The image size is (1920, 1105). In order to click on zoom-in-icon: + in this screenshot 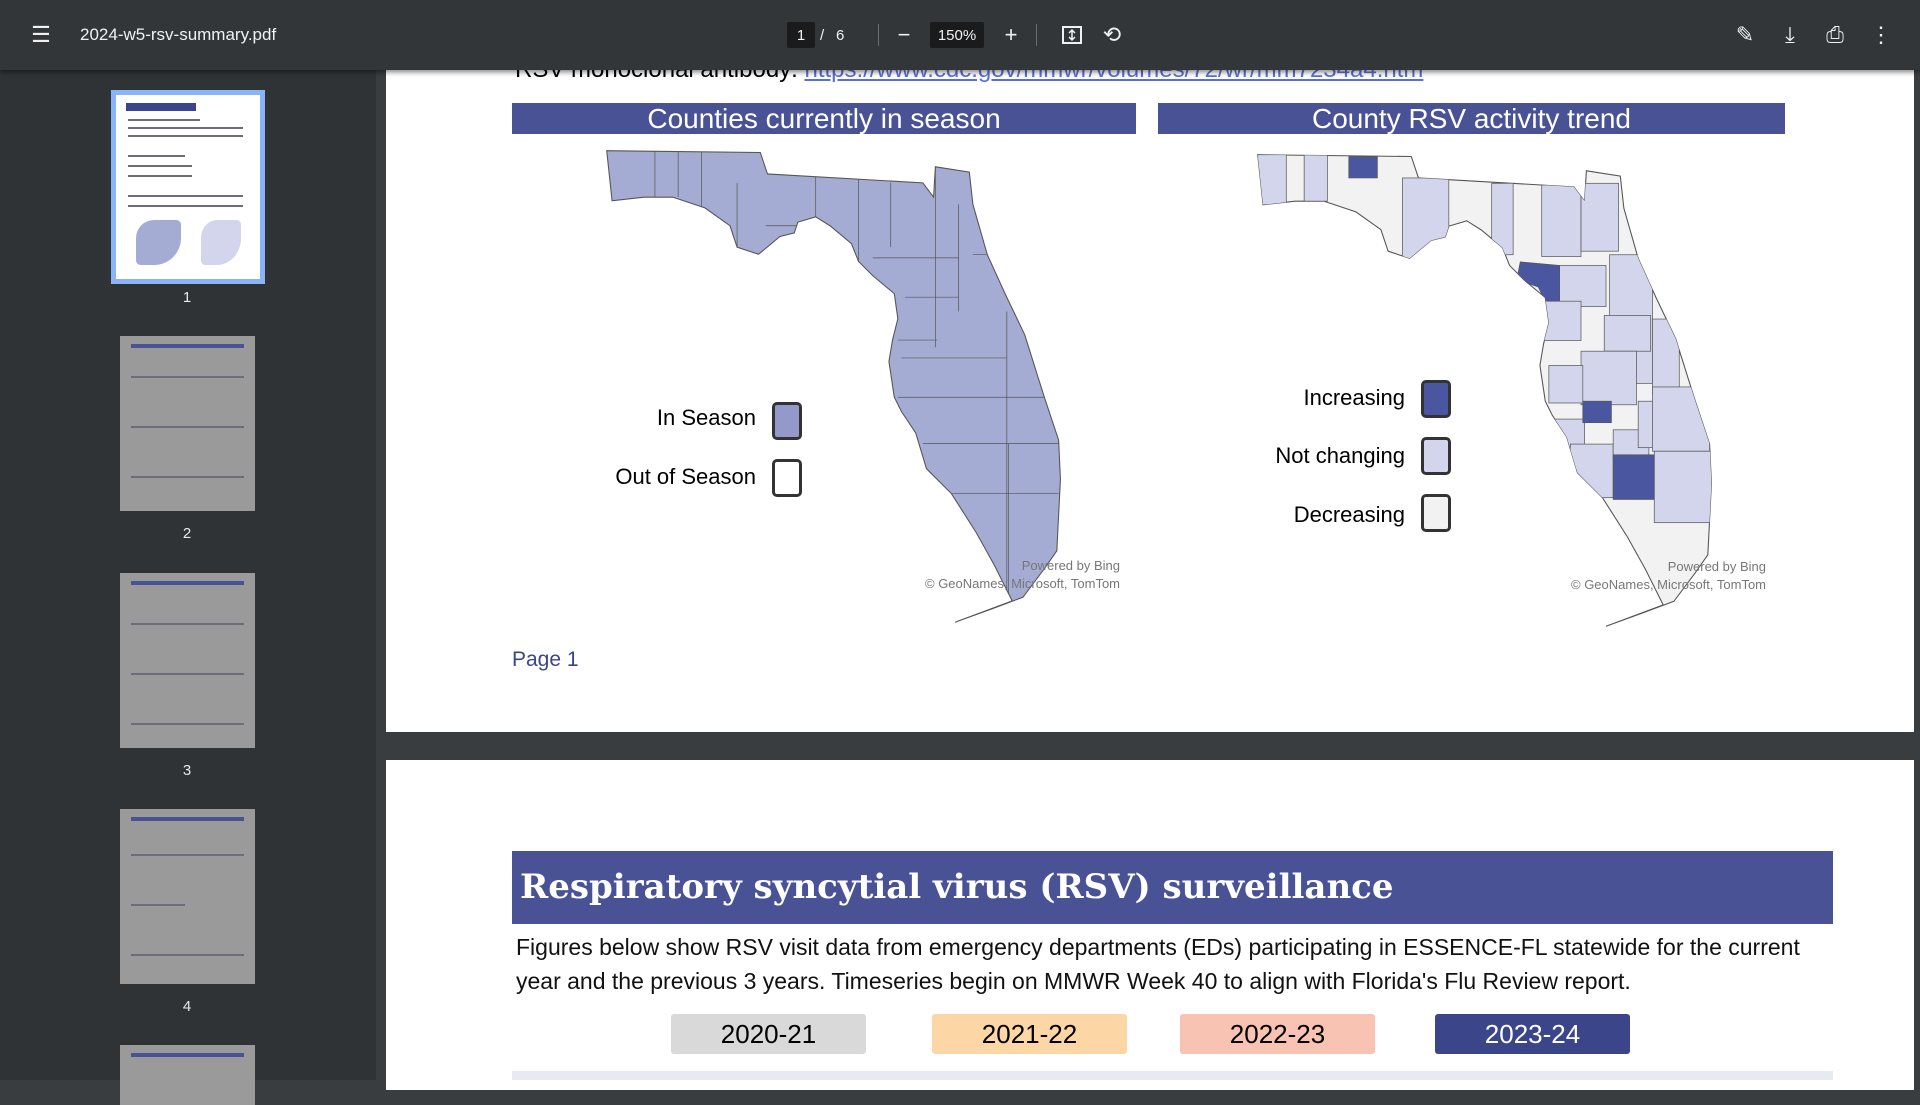, I will do `click(1011, 34)`.